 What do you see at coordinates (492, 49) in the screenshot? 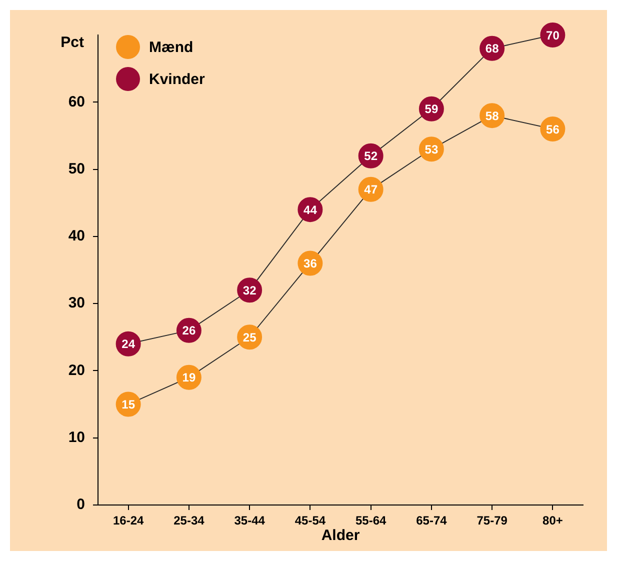
I see `data-label: 68` at bounding box center [492, 49].